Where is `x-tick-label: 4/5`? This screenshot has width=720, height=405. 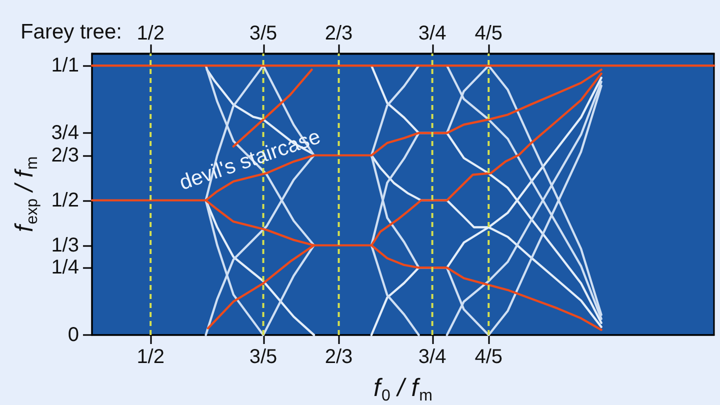 x-tick-label: 4/5 is located at coordinates (488, 33).